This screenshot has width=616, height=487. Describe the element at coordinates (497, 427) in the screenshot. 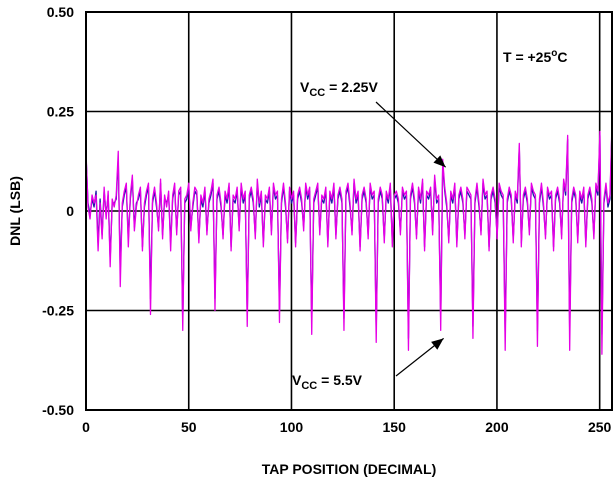

I see `x-tick-label: 200` at that location.